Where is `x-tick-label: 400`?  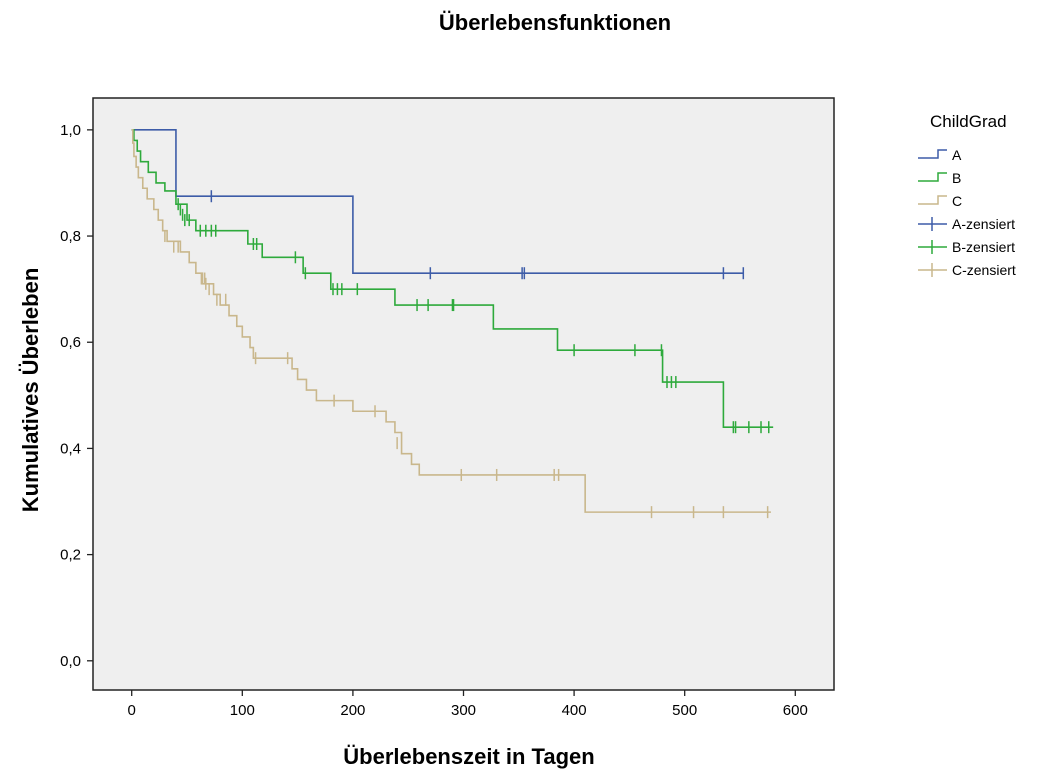
x-tick-label: 400 is located at coordinates (574, 710).